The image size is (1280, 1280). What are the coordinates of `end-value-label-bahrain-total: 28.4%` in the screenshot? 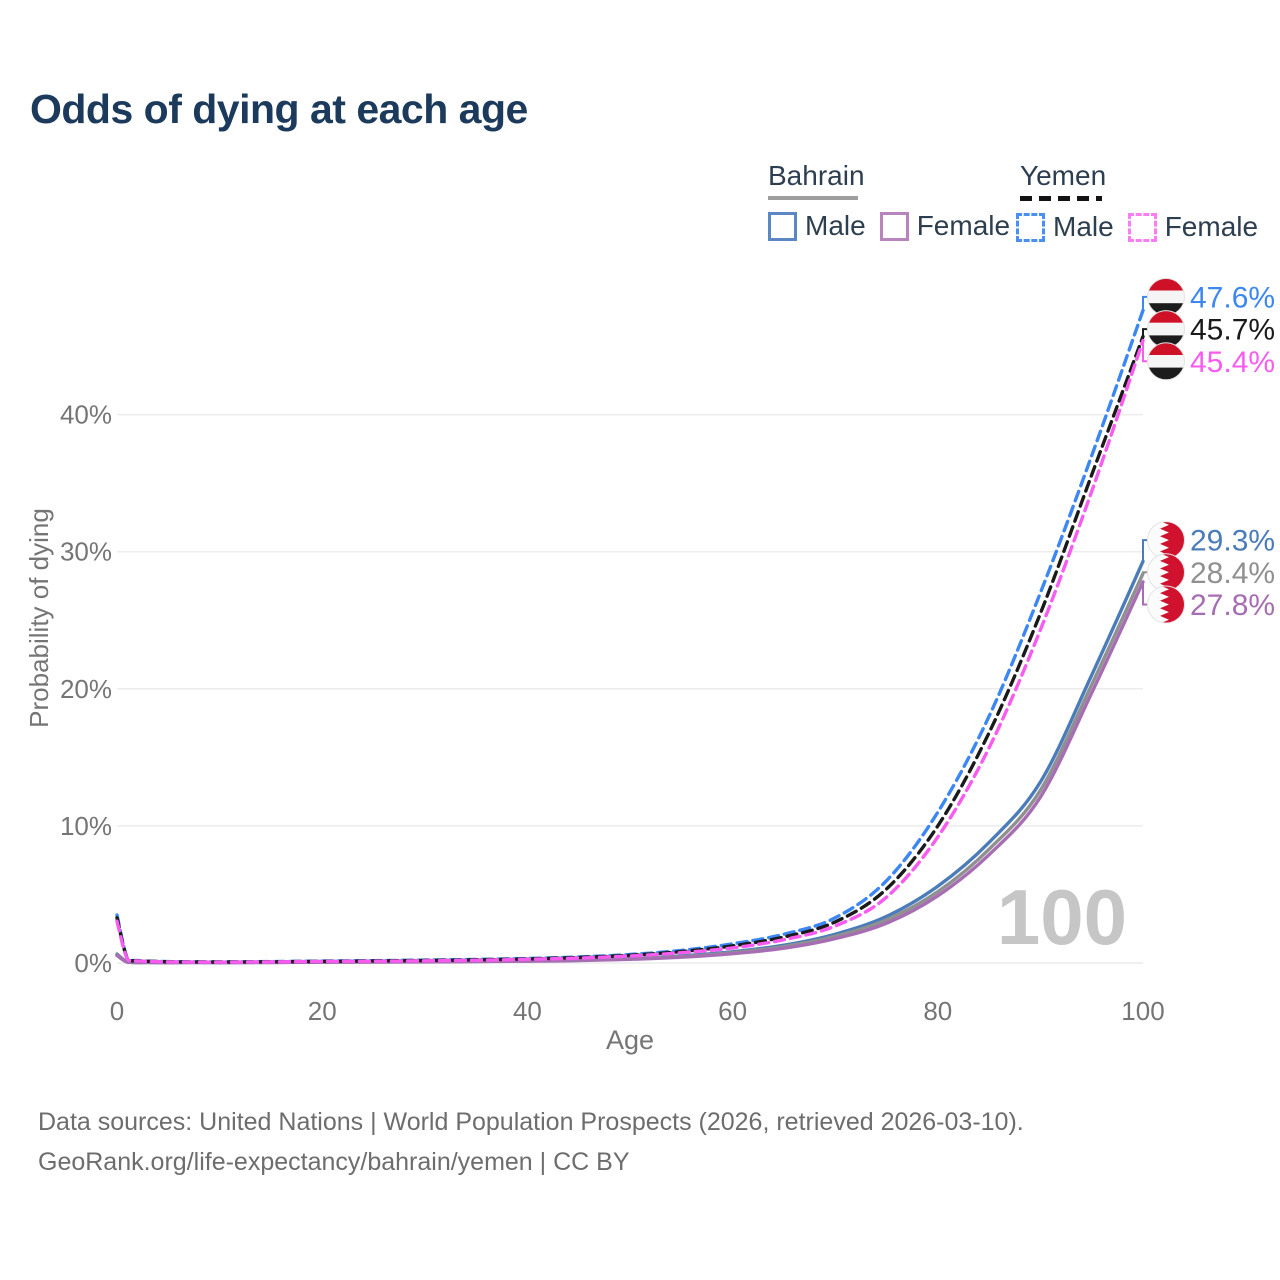 It's located at (1232, 573).